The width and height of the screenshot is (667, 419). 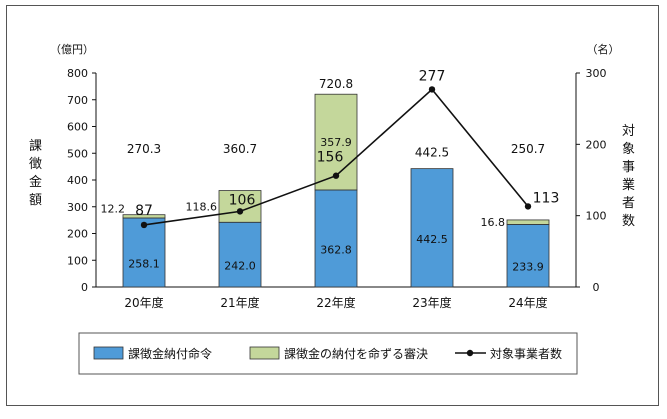 I want to click on left-tick-label: 400, so click(x=77, y=180).